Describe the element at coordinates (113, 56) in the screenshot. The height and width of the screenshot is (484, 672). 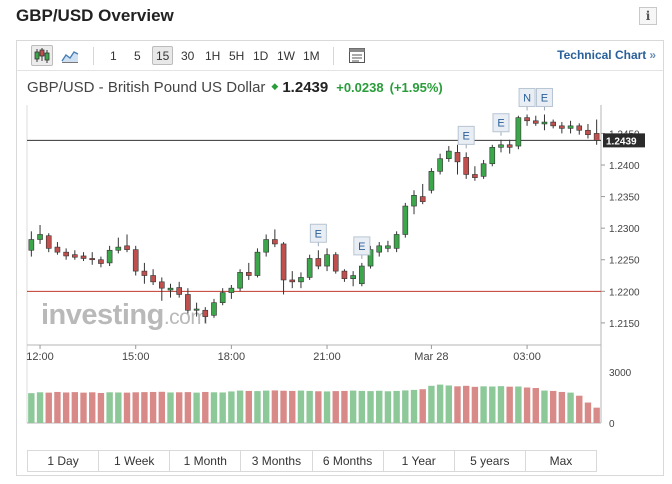
I see `interval-1: 1` at that location.